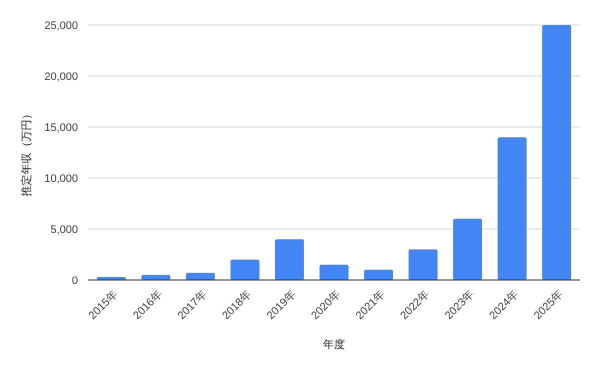 The height and width of the screenshot is (370, 600). I want to click on y-tick-label: 10,000, so click(61, 178).